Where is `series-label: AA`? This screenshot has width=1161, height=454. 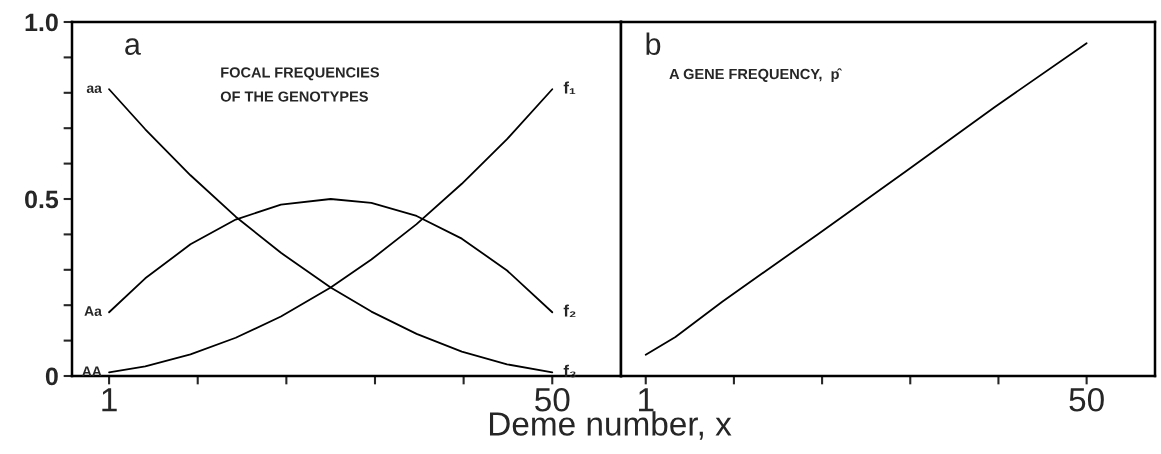
series-label: AA is located at coordinates (92, 371).